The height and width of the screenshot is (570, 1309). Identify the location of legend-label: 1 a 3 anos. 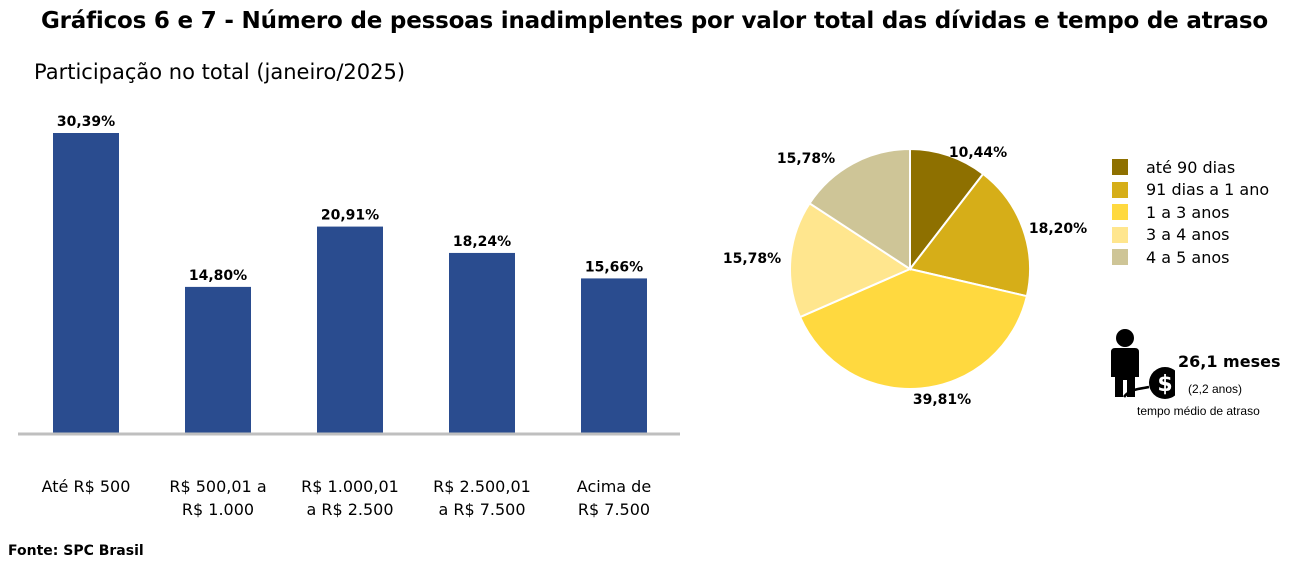
(1188, 212).